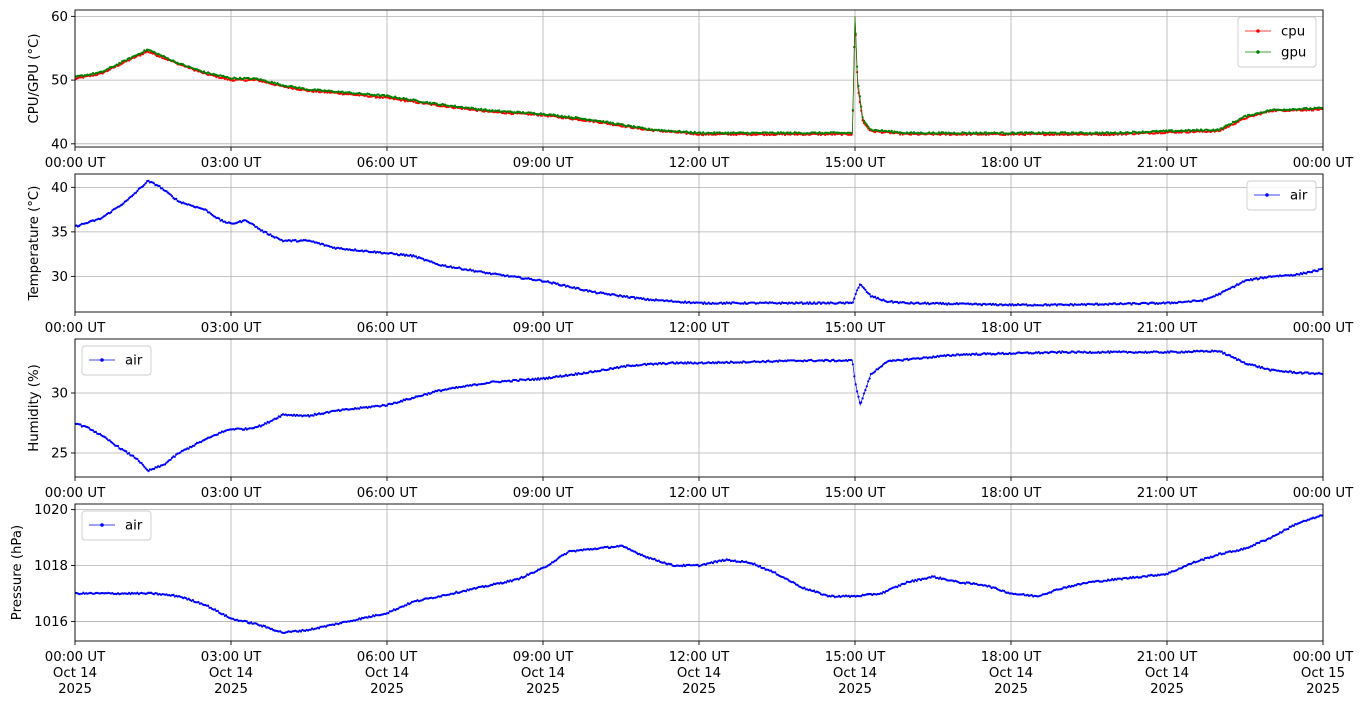  What do you see at coordinates (51, 510) in the screenshot?
I see `y-tick-label: 1020` at bounding box center [51, 510].